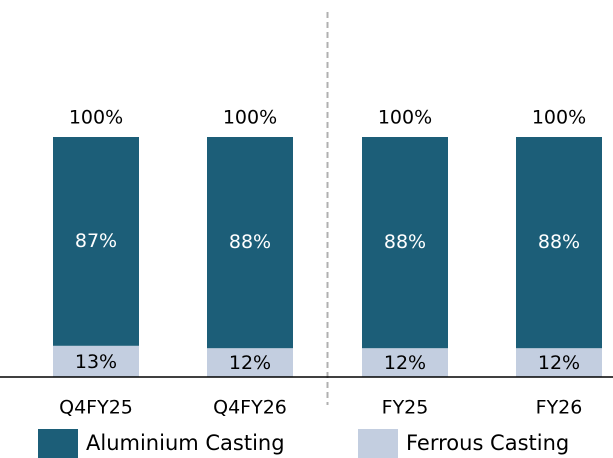 The height and width of the screenshot is (458, 613). Describe the element at coordinates (96, 118) in the screenshot. I see `total-label-Q4FY25: 100%` at that location.